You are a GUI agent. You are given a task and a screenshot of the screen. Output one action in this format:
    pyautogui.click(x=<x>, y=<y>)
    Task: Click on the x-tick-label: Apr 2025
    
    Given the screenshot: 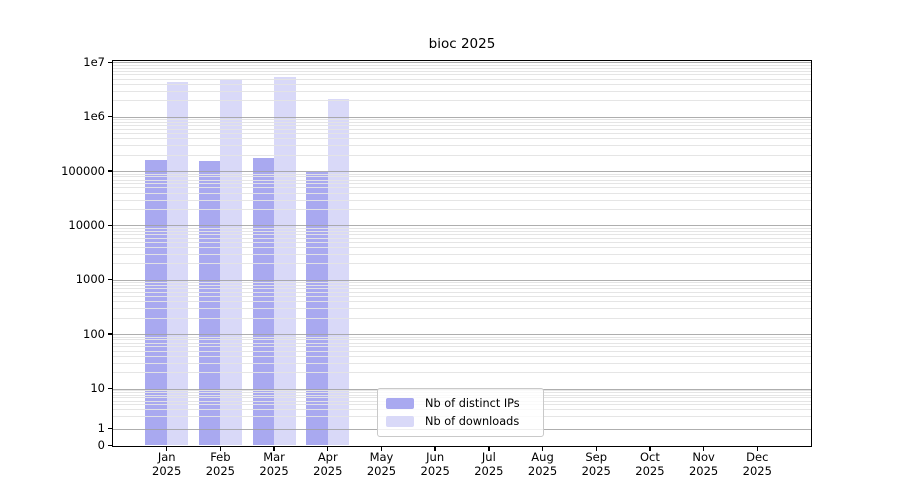 What is the action you would take?
    pyautogui.click(x=328, y=464)
    